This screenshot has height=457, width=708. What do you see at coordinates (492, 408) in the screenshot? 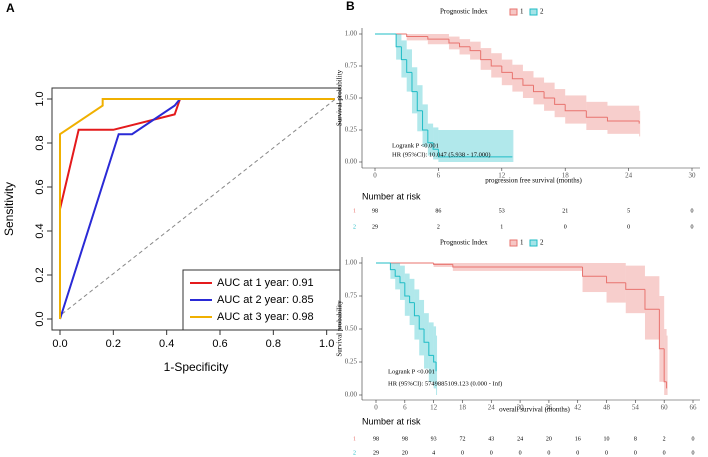
I see `x-tick-label: 24` at bounding box center [492, 408].